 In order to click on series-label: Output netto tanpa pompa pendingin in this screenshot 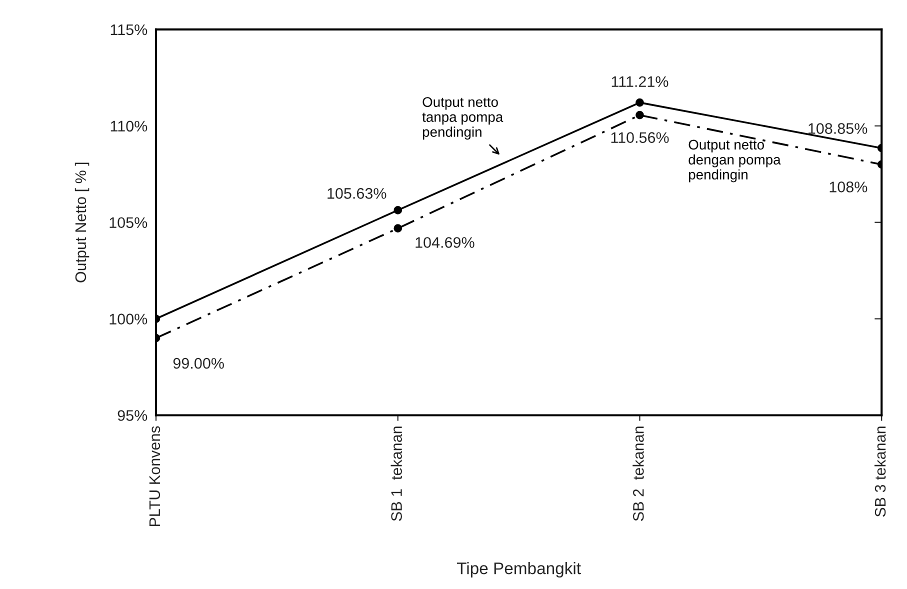, I will do `click(463, 118)`.